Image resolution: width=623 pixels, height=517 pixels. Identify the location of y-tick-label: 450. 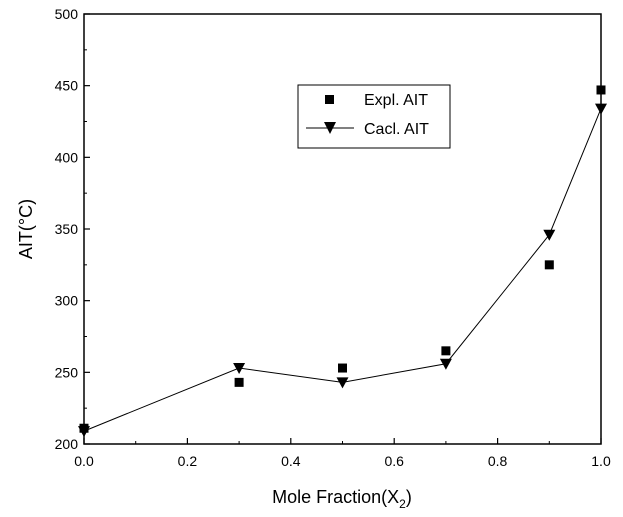
(67, 86).